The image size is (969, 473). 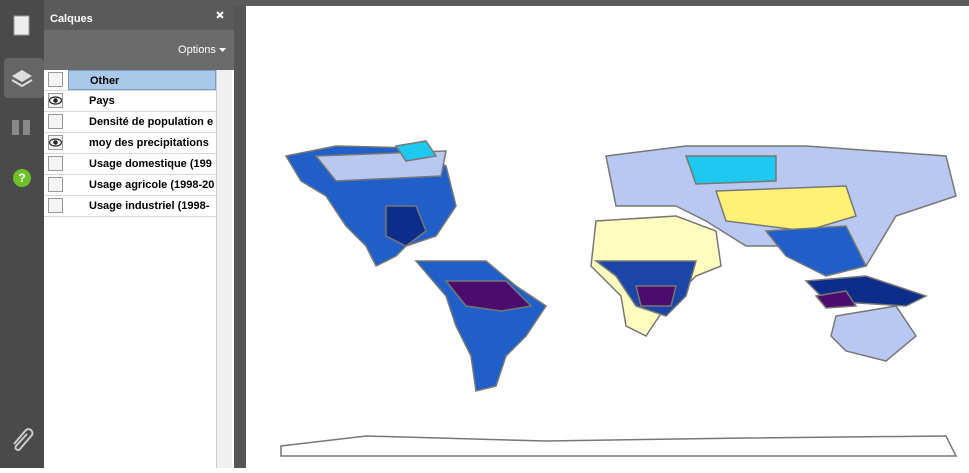 I want to click on layer-row: Usage domestique (199, so click(x=130, y=164).